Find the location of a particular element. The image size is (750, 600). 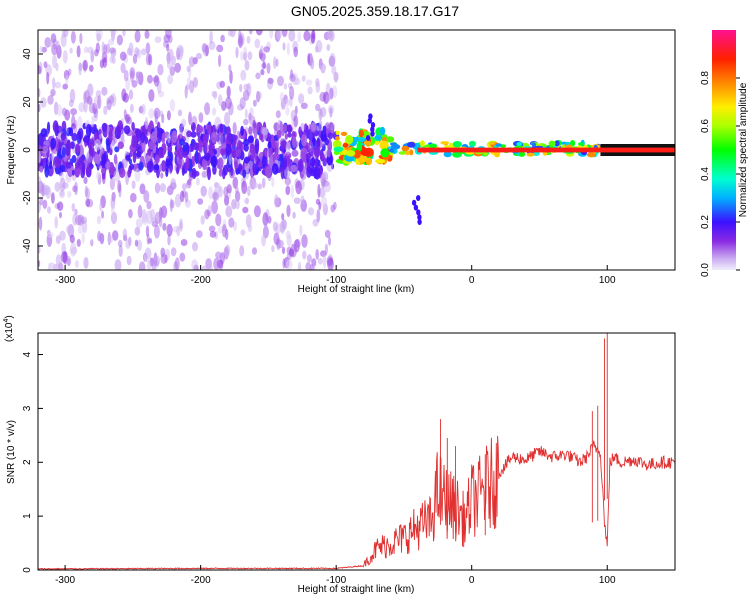

snr-scale-base: (x10 is located at coordinates (9, 332).